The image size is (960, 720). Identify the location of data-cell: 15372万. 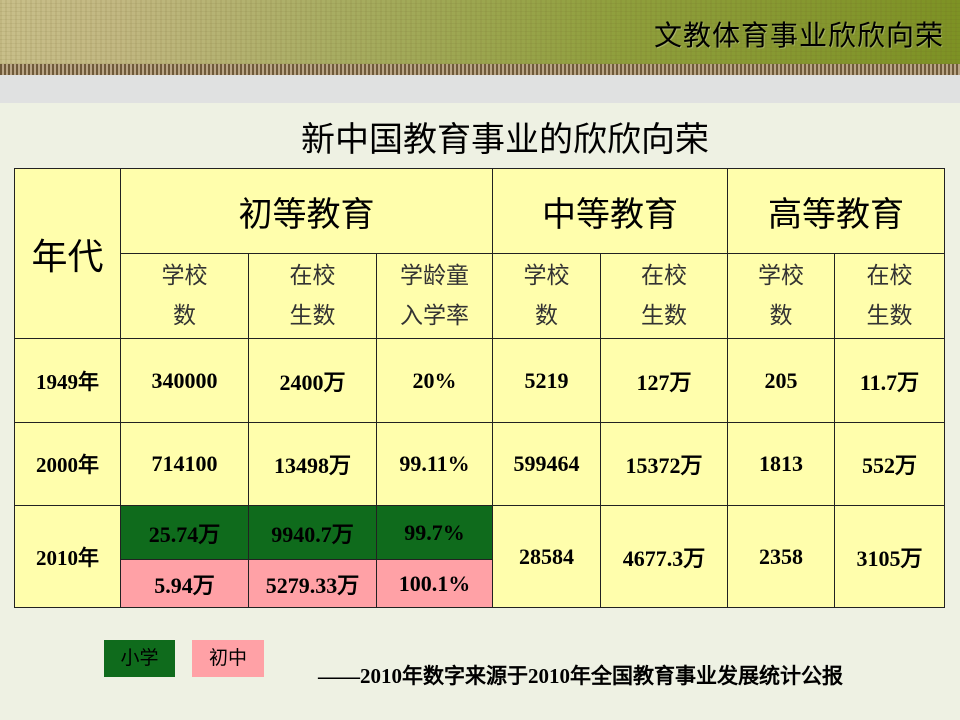
(664, 464).